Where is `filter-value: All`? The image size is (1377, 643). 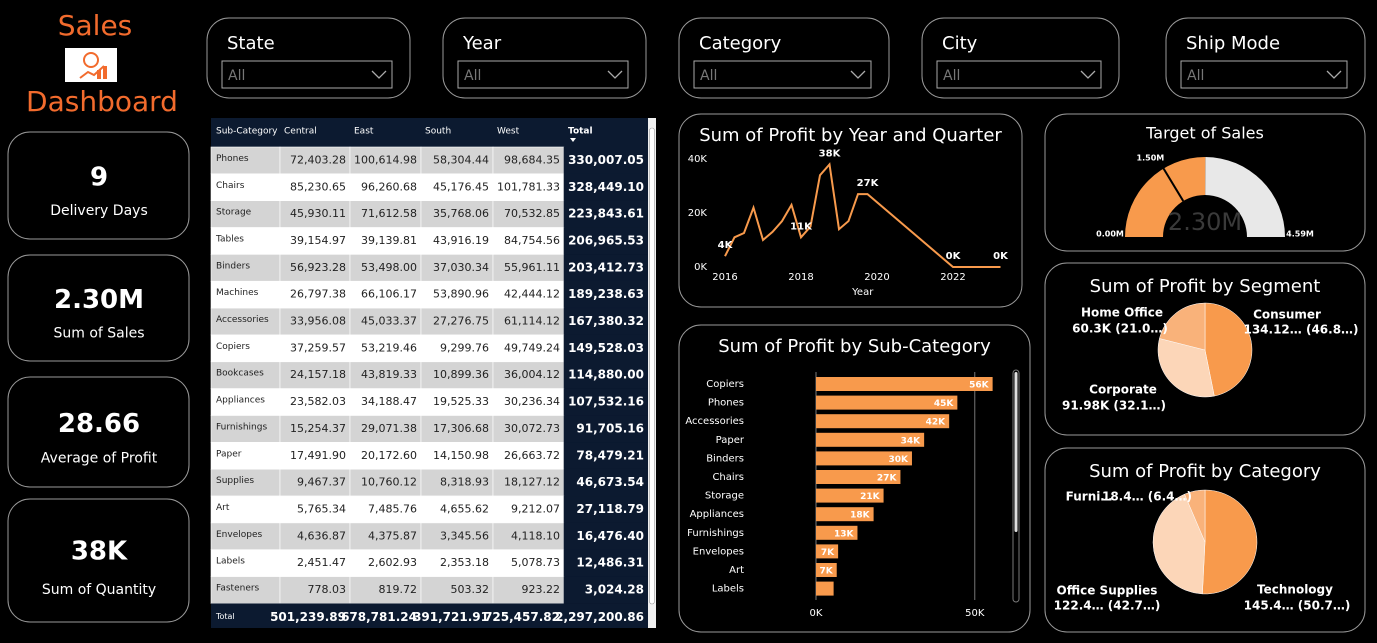
filter-value: All is located at coordinates (1195, 76).